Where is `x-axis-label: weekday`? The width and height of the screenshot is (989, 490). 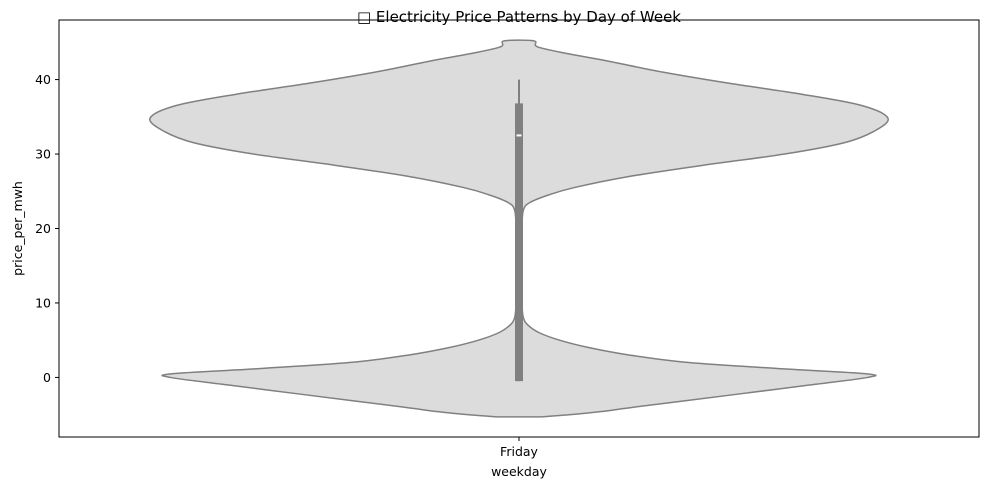
x-axis-label: weekday is located at coordinates (519, 471).